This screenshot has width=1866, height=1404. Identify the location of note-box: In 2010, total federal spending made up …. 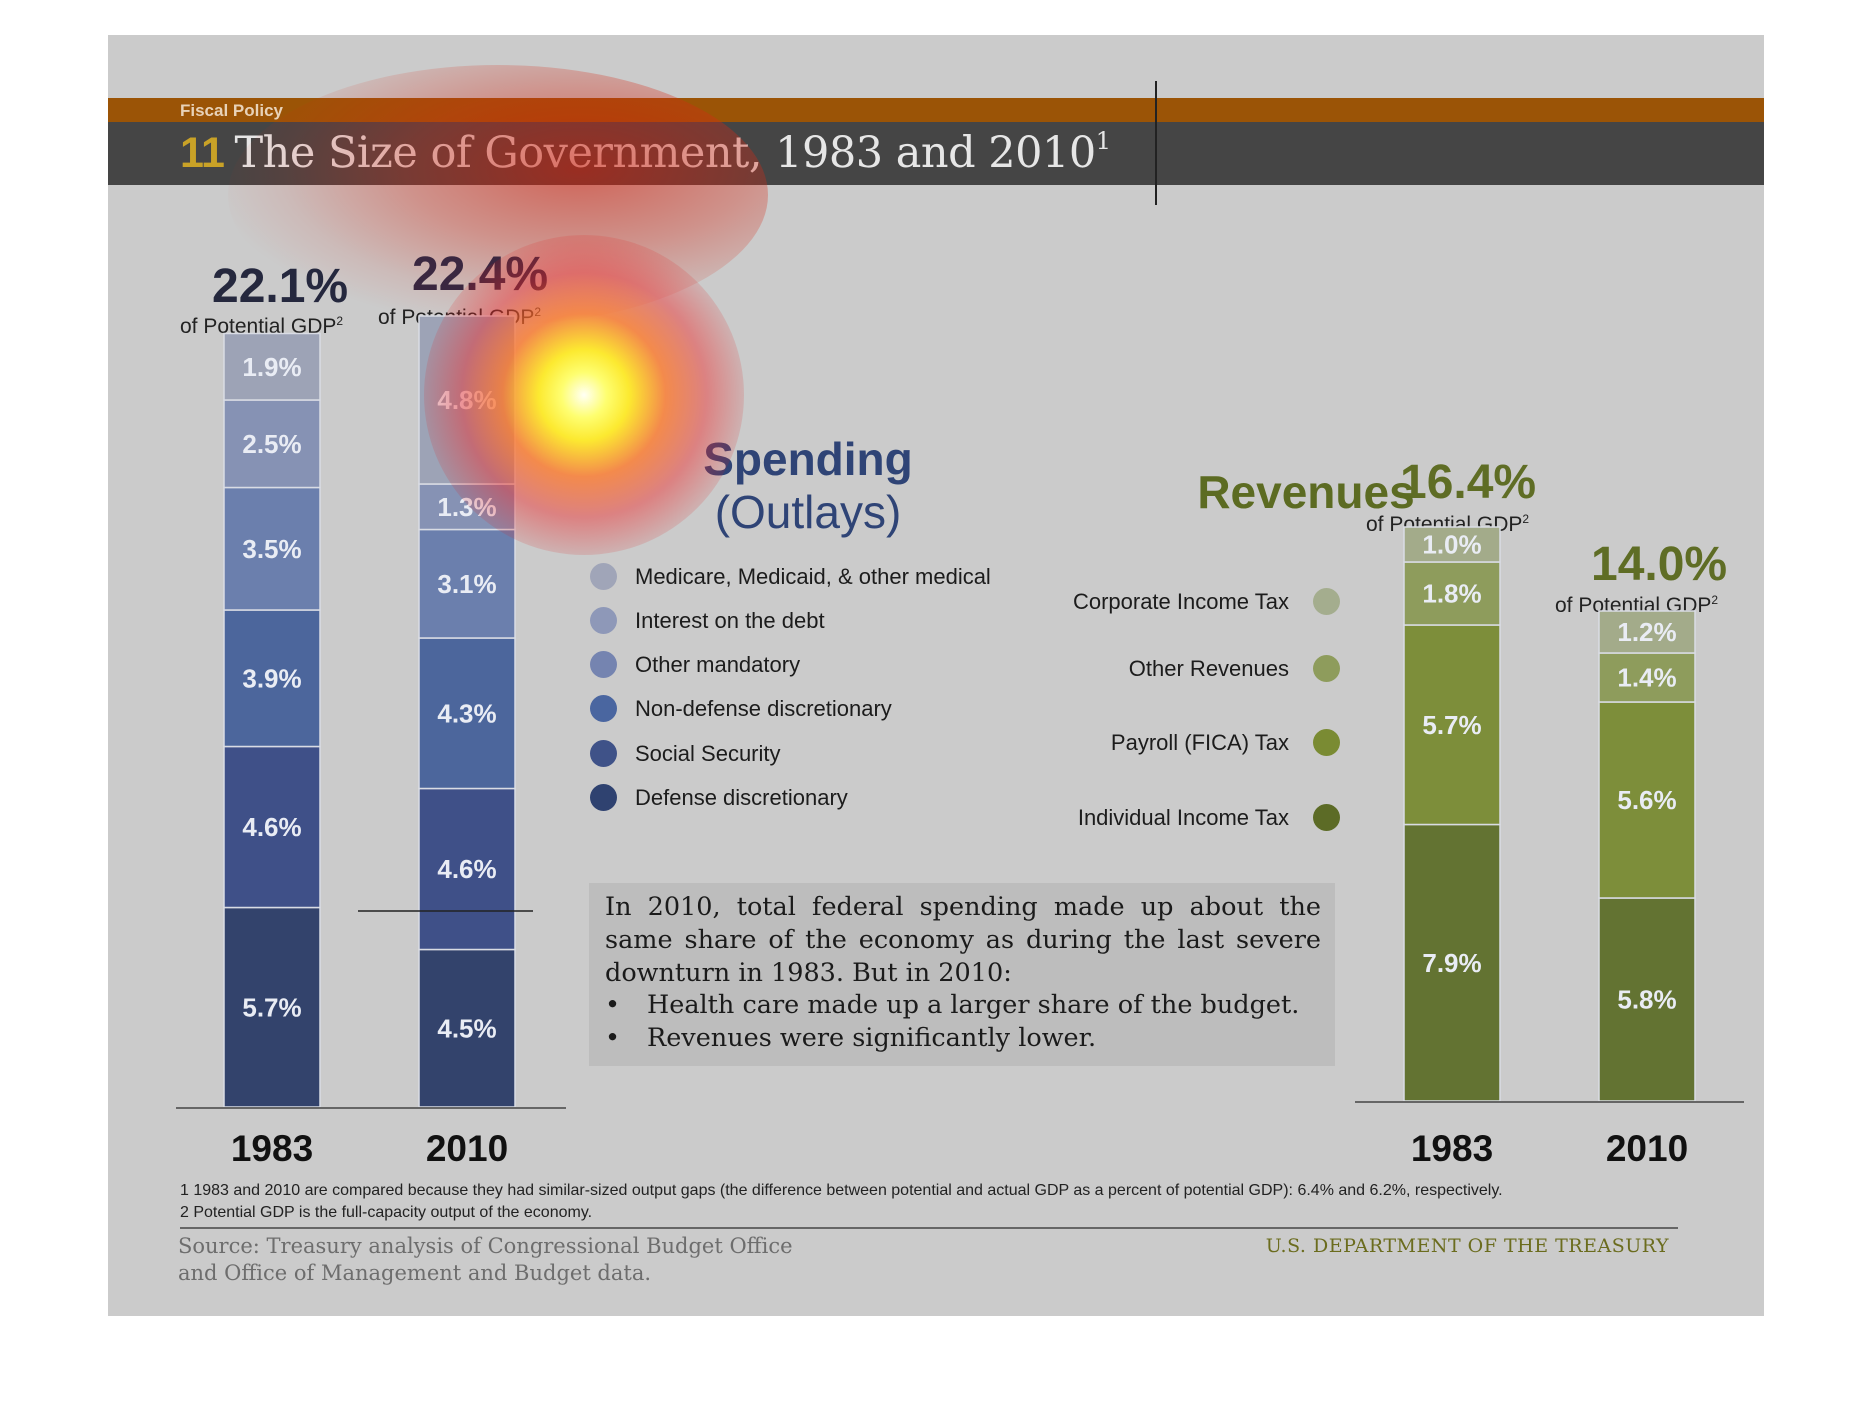
(962, 974).